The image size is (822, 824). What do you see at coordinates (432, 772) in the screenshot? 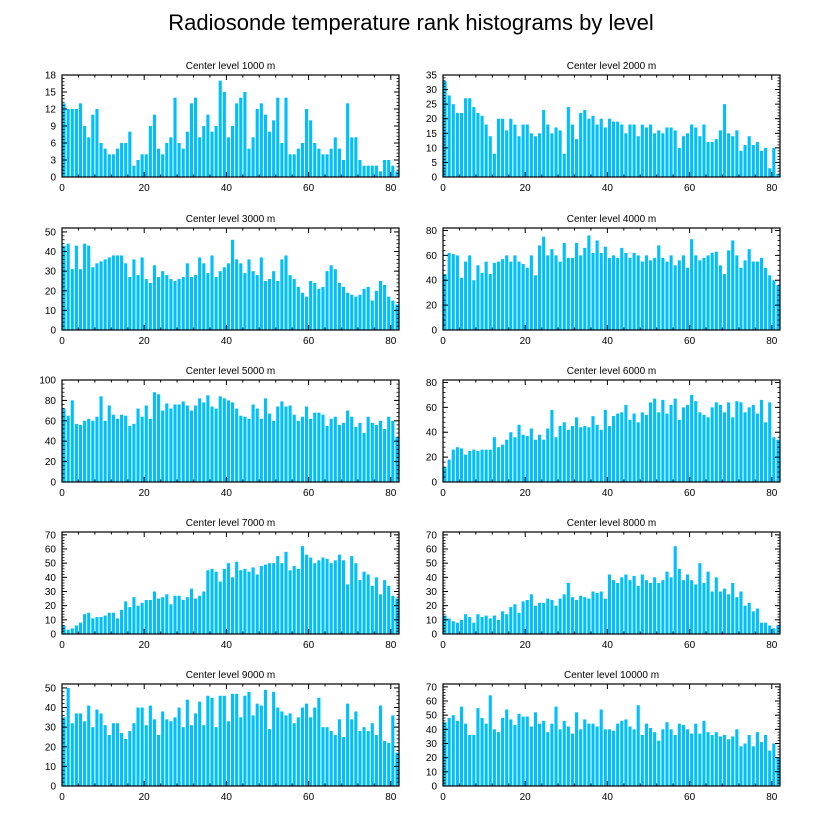
I see `y-tick-label: 10` at bounding box center [432, 772].